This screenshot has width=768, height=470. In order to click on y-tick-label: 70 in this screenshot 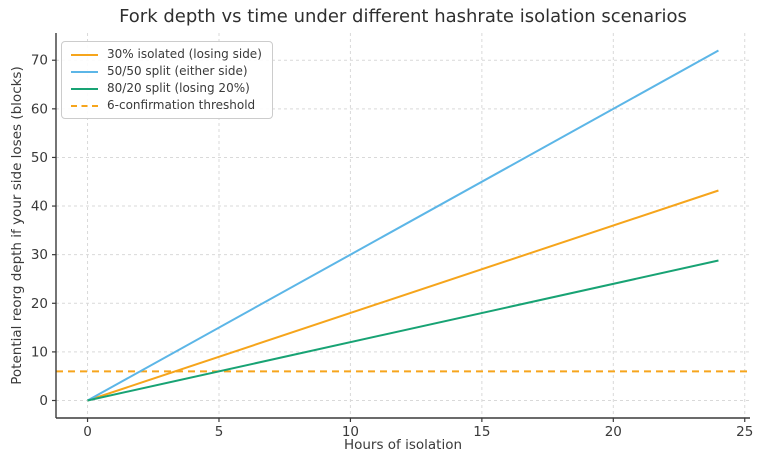, I will do `click(39, 61)`.